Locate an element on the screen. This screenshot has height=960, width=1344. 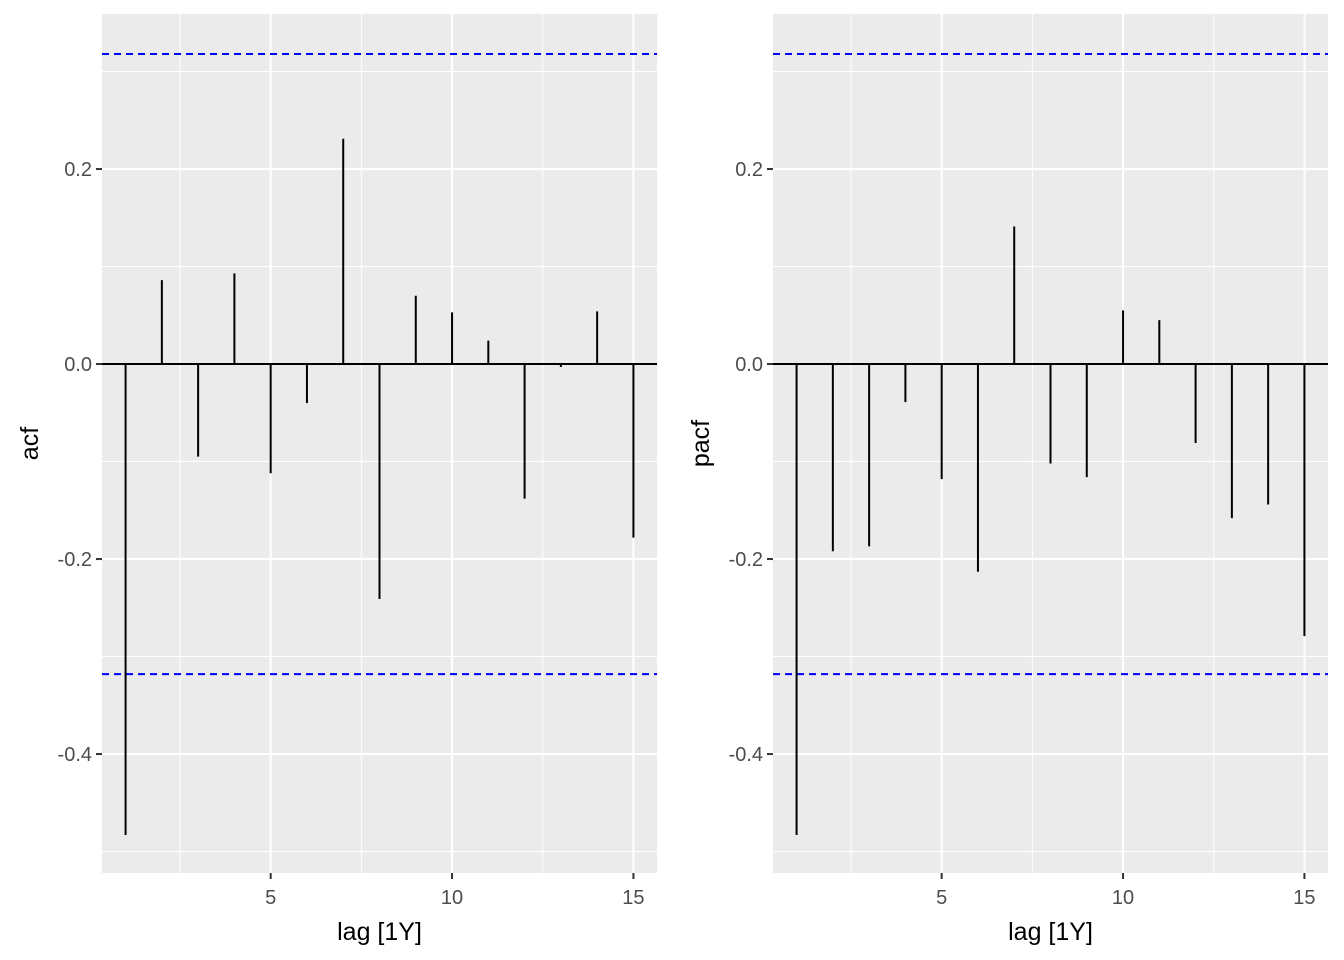
pacf-x-axis-title: lag [1Y] is located at coordinates (1050, 932).